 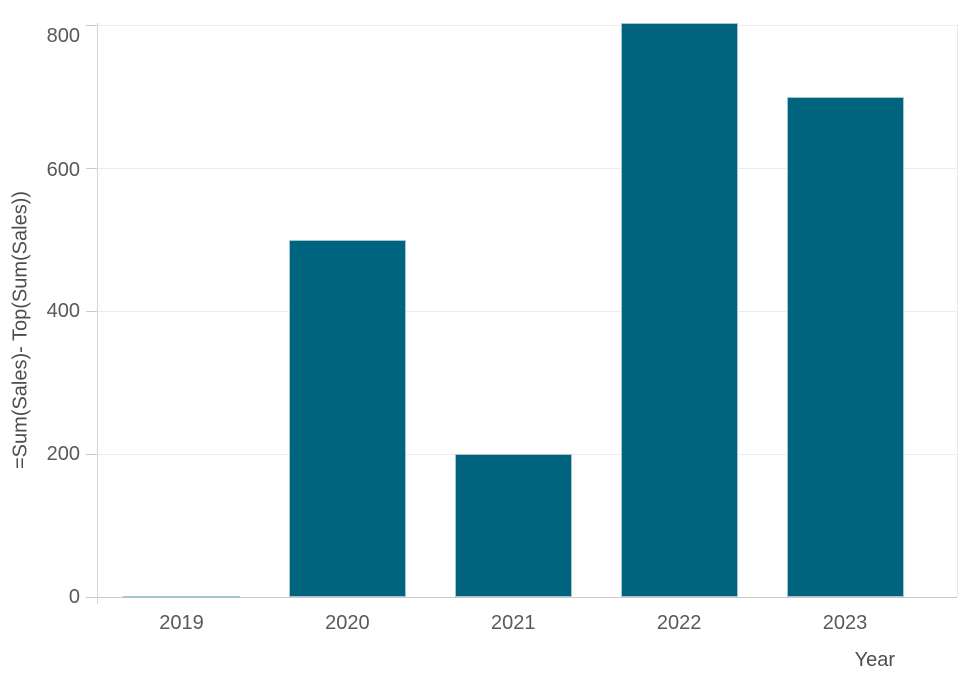 What do you see at coordinates (347, 623) in the screenshot?
I see `x-tick-label-2020: 2020` at bounding box center [347, 623].